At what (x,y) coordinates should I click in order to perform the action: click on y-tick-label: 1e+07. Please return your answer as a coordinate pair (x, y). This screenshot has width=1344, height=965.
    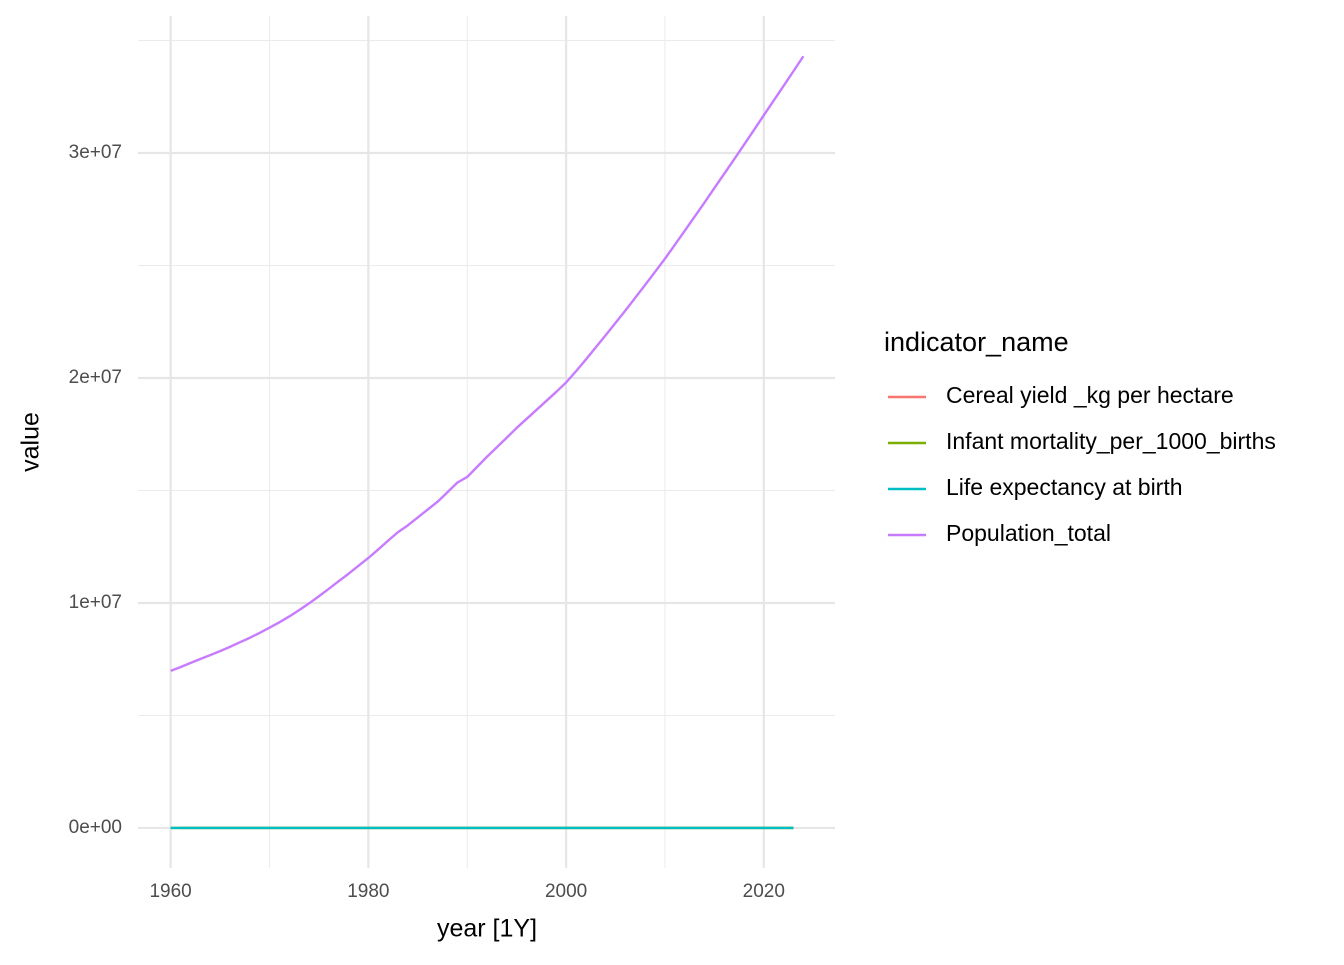
    Looking at the image, I should click on (95, 602).